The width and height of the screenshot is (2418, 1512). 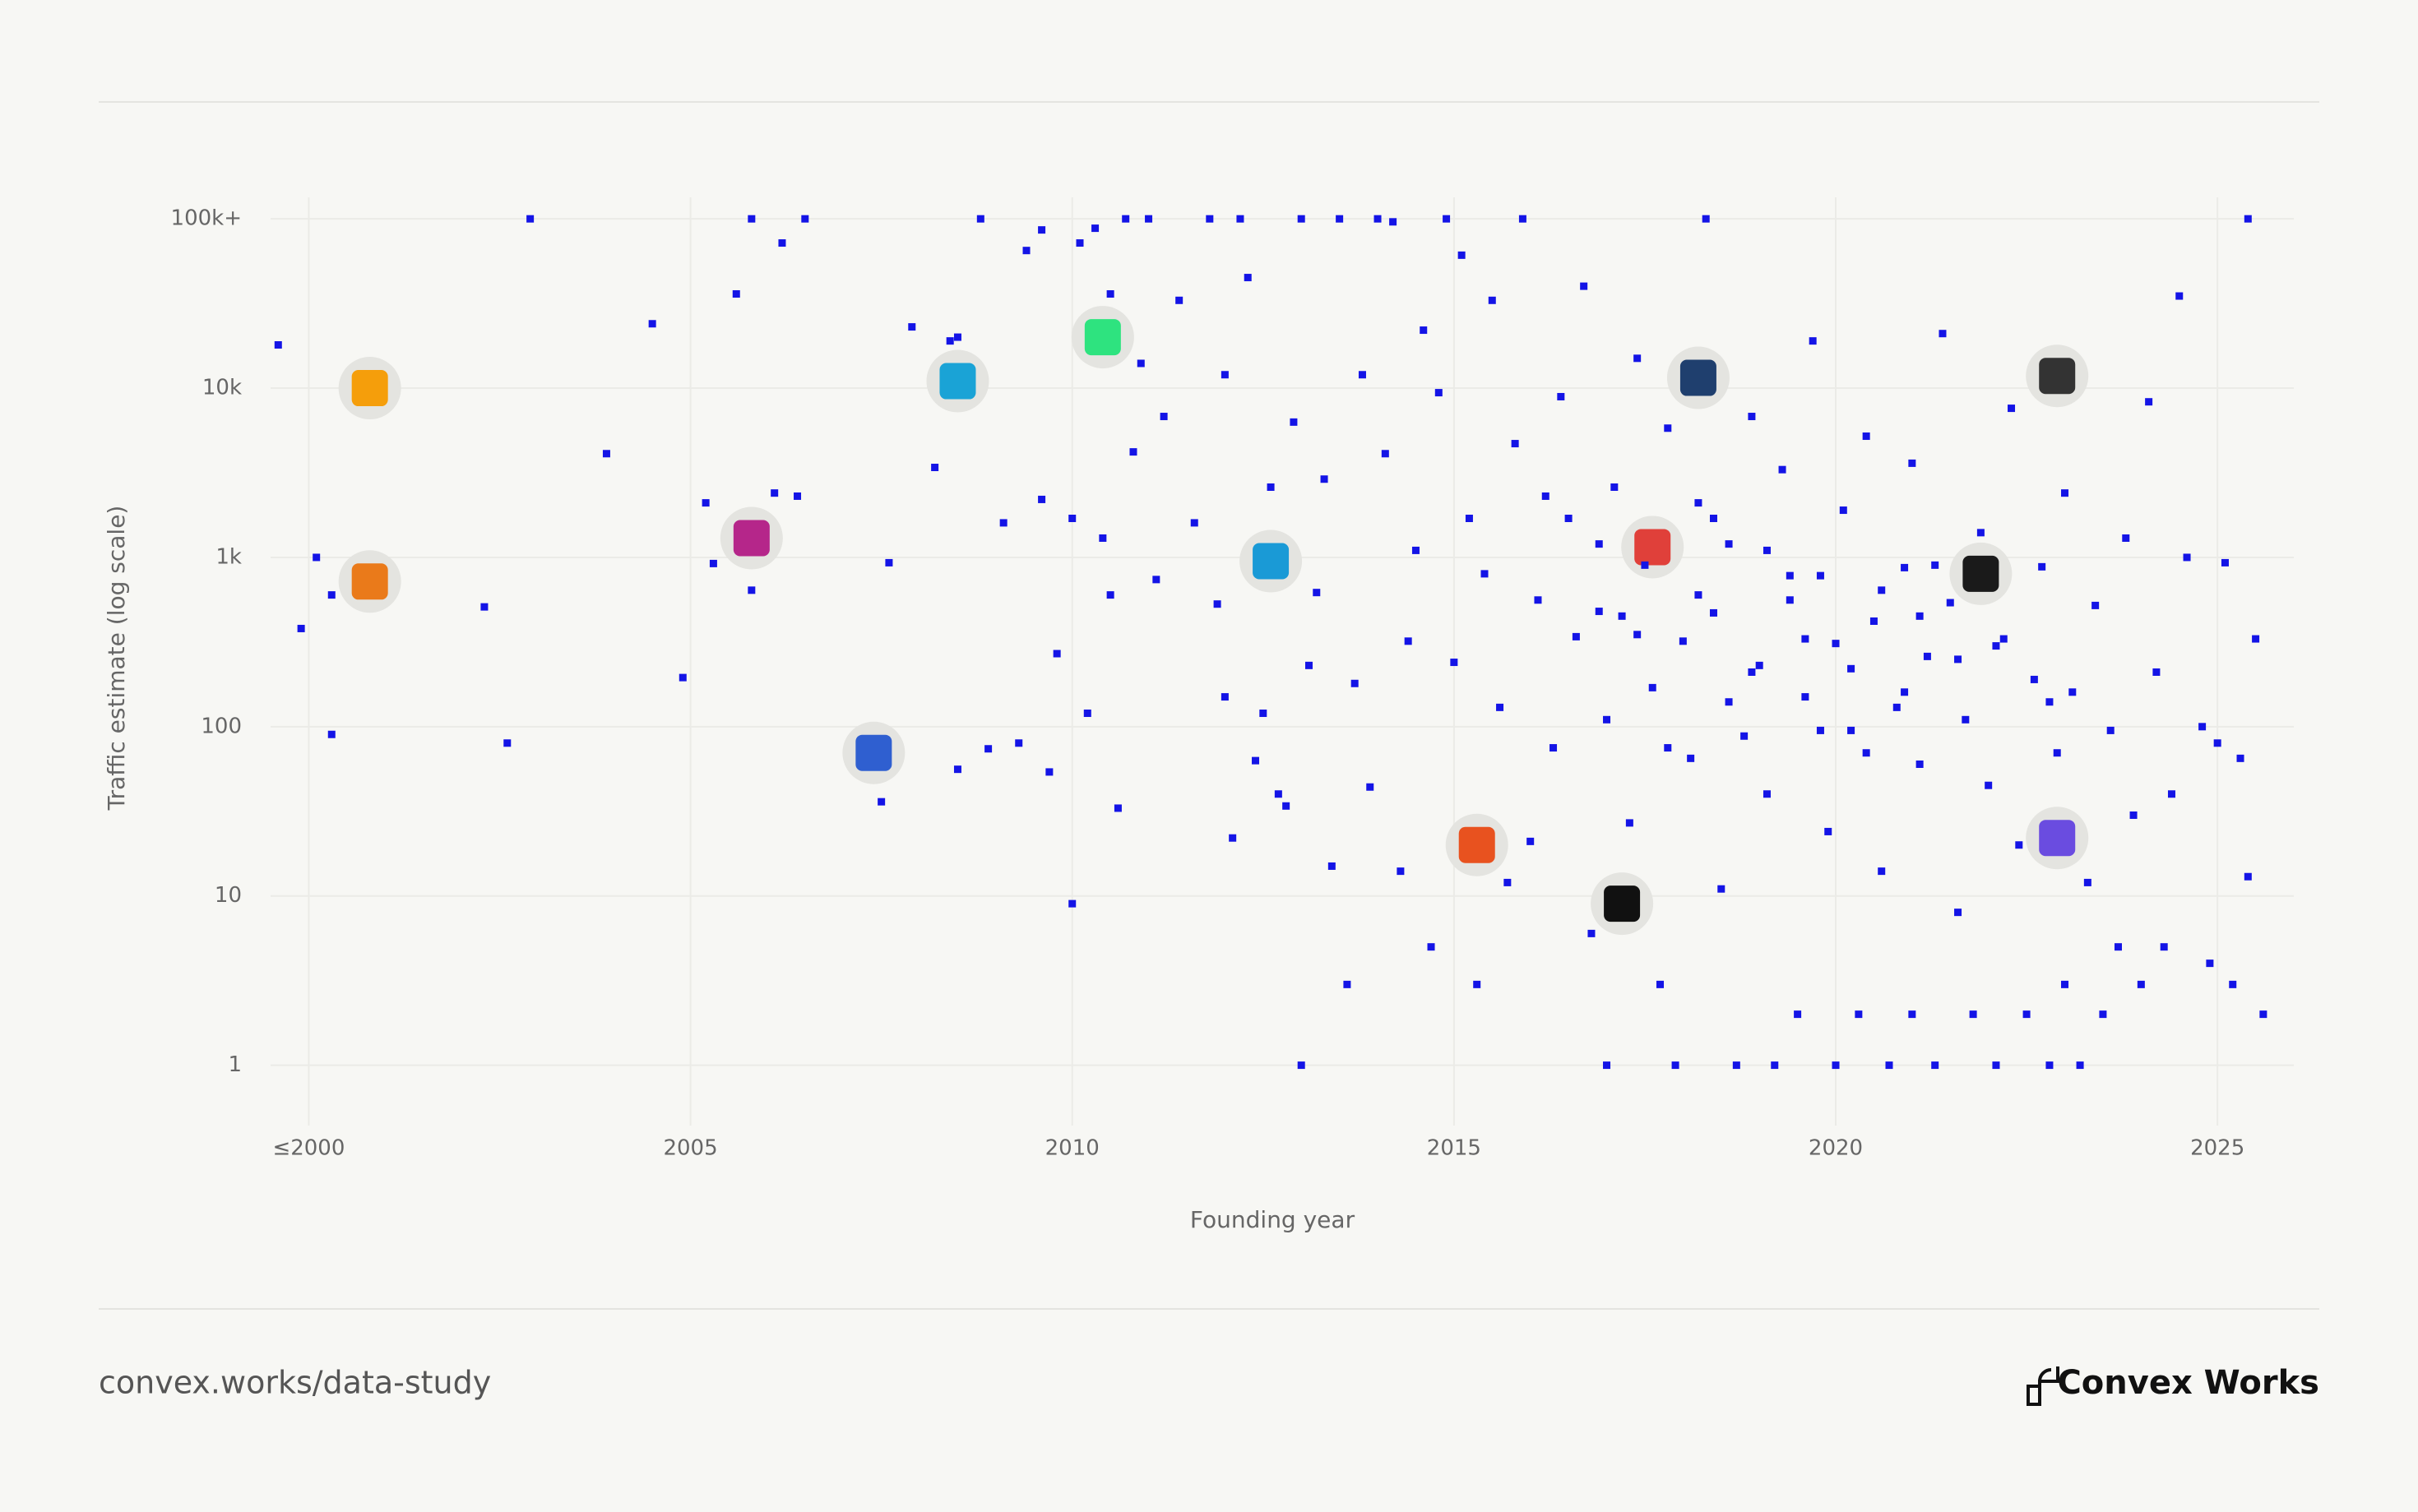 I want to click on y-tick-label: 100k+, so click(x=206, y=218).